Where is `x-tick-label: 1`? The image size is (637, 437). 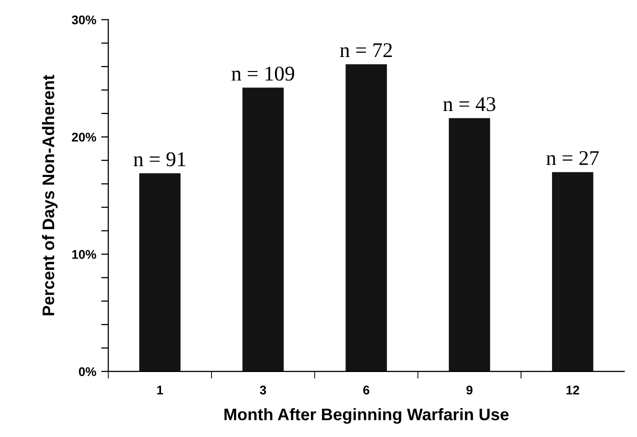
x-tick-label: 1 is located at coordinates (160, 390).